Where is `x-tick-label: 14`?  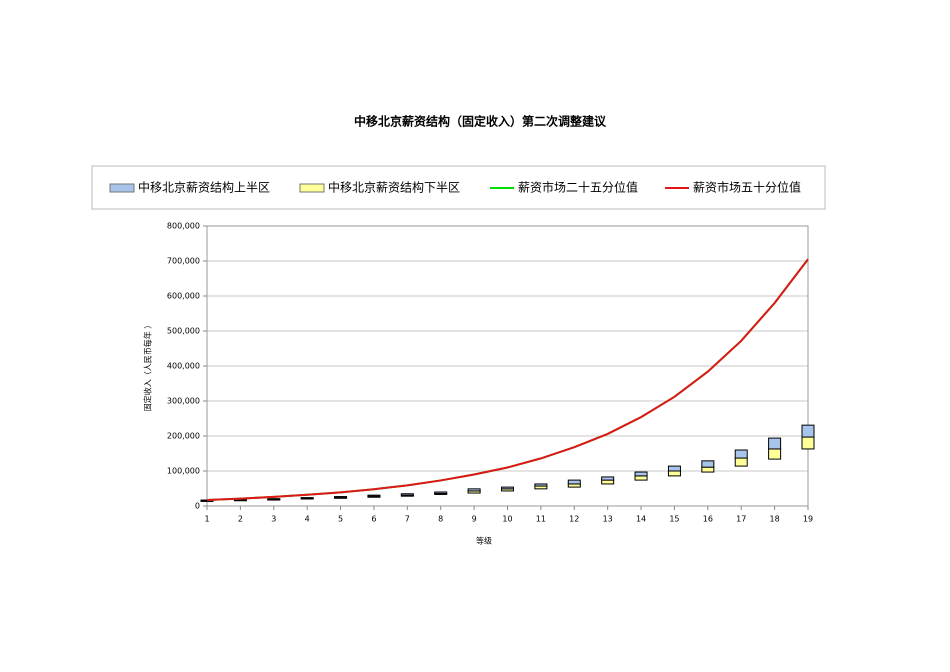
x-tick-label: 14 is located at coordinates (641, 519).